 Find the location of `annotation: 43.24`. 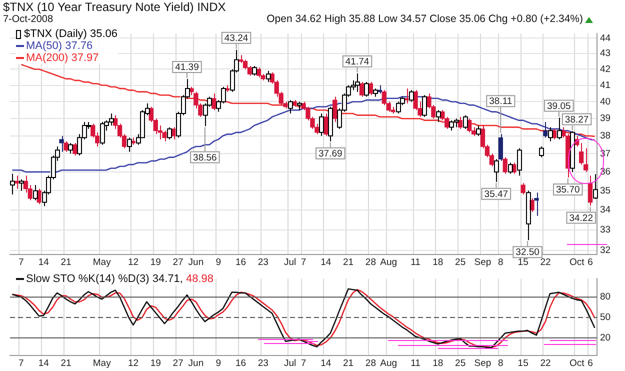

annotation: 43.24 is located at coordinates (236, 38).